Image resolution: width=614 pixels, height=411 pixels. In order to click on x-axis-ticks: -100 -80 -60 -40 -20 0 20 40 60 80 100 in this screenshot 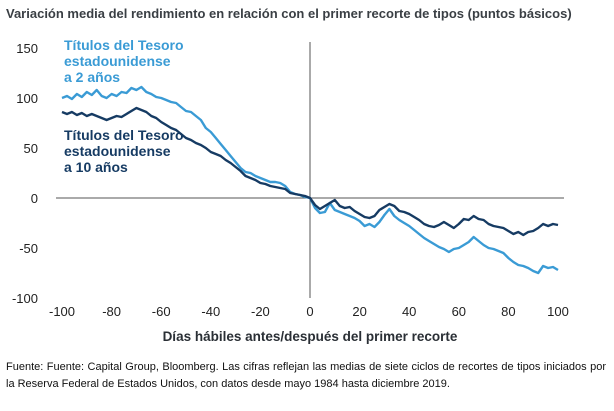, I will do `click(309, 311)`.